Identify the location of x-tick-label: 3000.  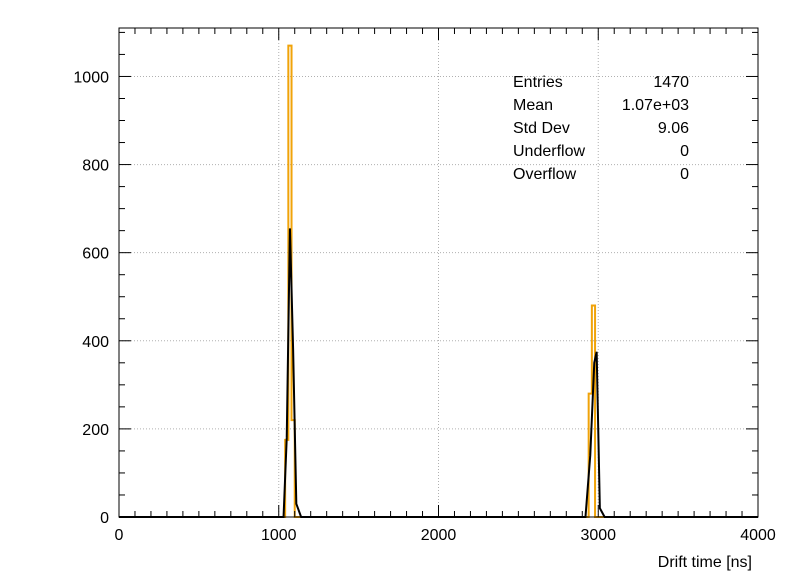
(598, 535).